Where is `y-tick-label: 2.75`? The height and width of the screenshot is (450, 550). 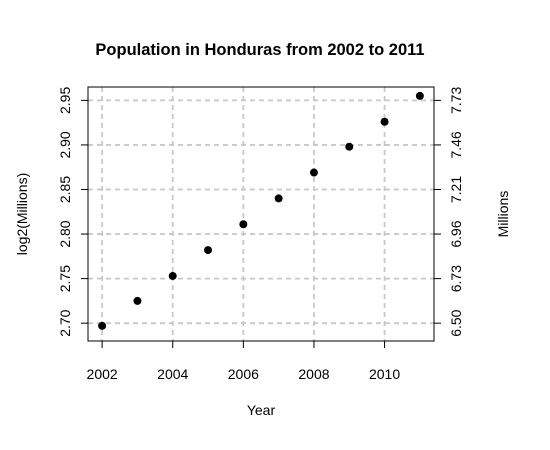
y-tick-label: 2.75 is located at coordinates (65, 278).